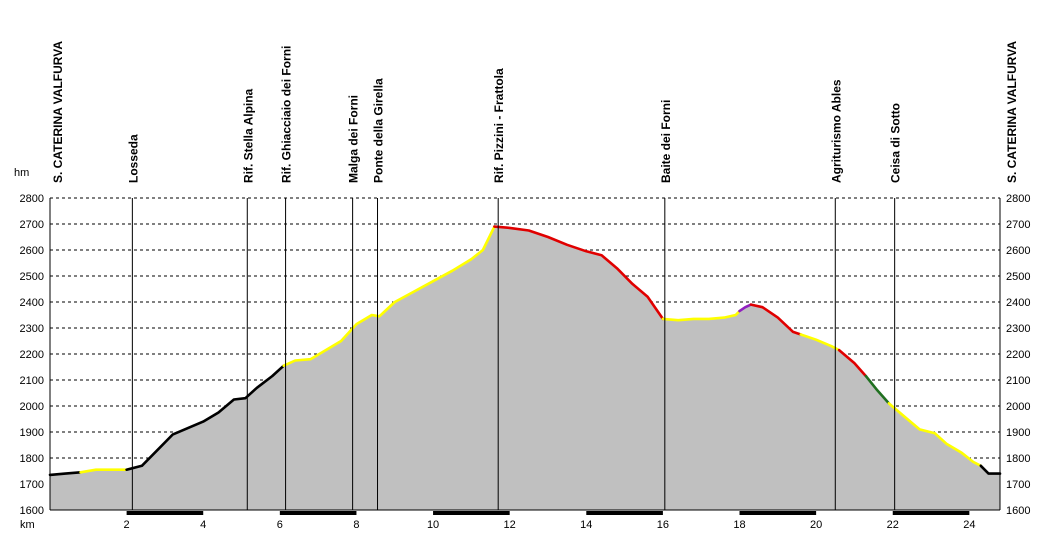 This screenshot has height=541, width=1050. Describe the element at coordinates (499, 125) in the screenshot. I see `waypoint-label: Rif. Pizzini - Frattola` at that location.